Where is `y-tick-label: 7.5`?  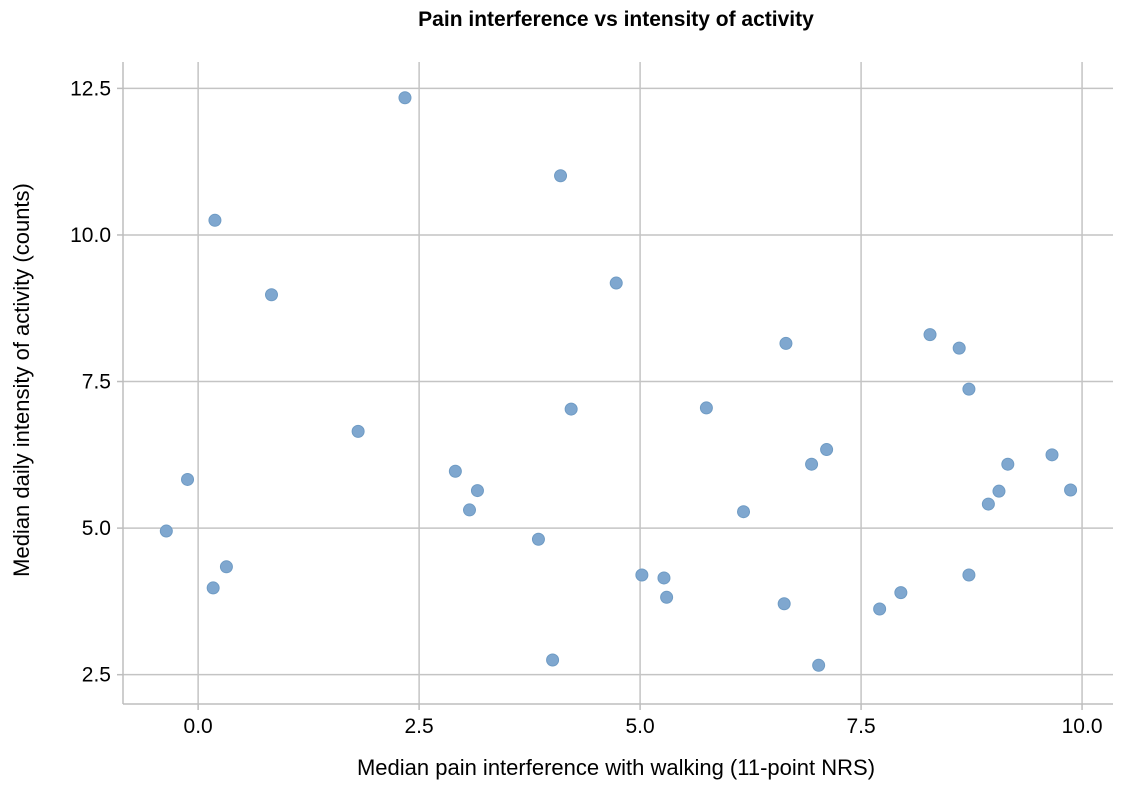
y-tick-label: 7.5 is located at coordinates (96, 382).